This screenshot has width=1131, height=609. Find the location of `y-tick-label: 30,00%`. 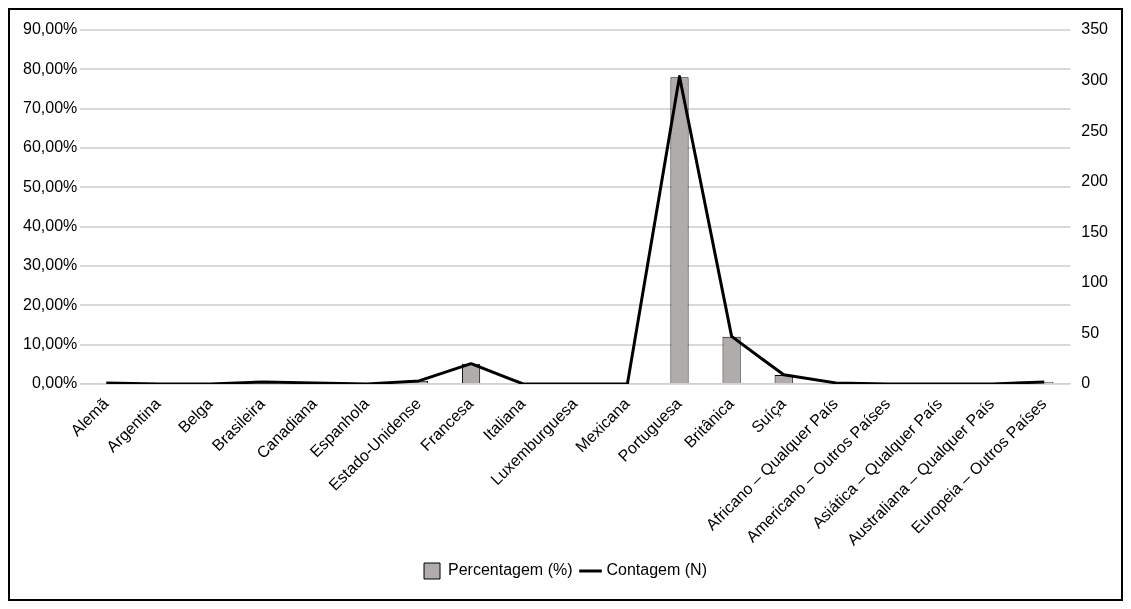

y-tick-label: 30,00% is located at coordinates (50, 265).